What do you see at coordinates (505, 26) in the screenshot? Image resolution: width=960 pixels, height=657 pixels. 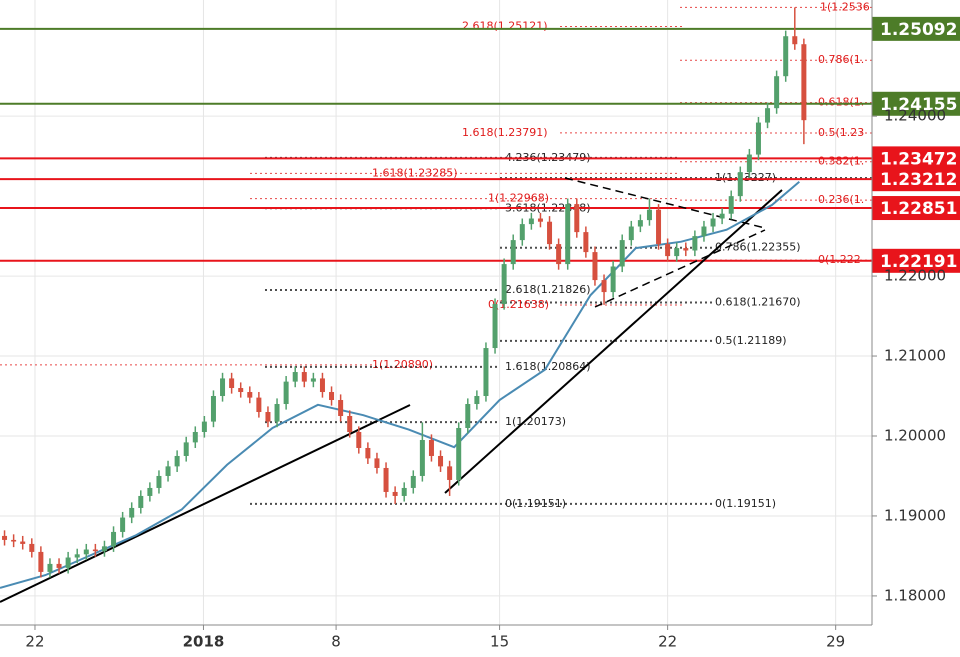 I see `fib-label: 2.618(1.25121)` at bounding box center [505, 26].